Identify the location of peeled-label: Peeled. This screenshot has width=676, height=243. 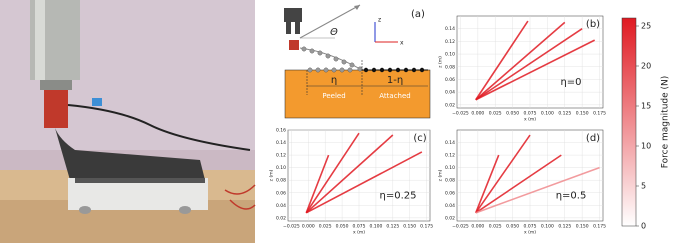
(333, 96).